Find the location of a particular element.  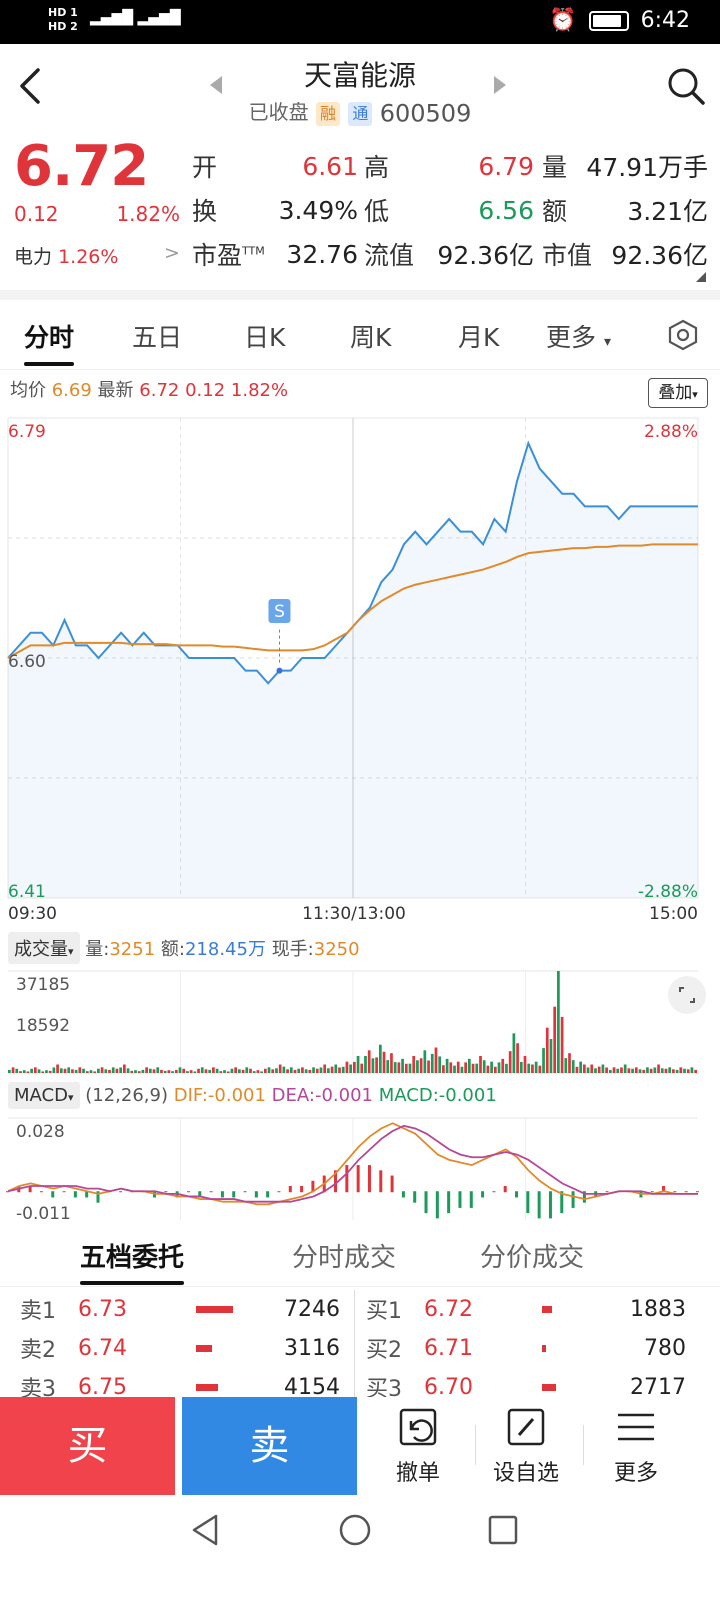

sell-button: 卖 is located at coordinates (269, 1446).